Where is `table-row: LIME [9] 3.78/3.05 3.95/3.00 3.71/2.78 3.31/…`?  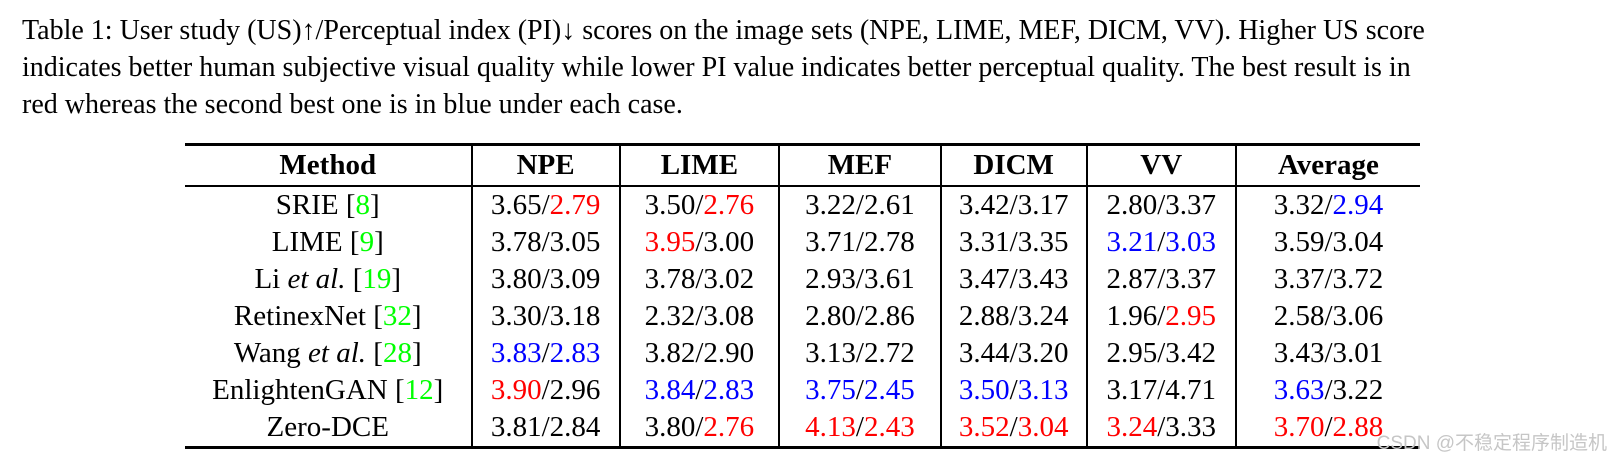
table-row: LIME [9] 3.78/3.05 3.95/3.00 3.71/2.78 3.31/… is located at coordinates (802, 242).